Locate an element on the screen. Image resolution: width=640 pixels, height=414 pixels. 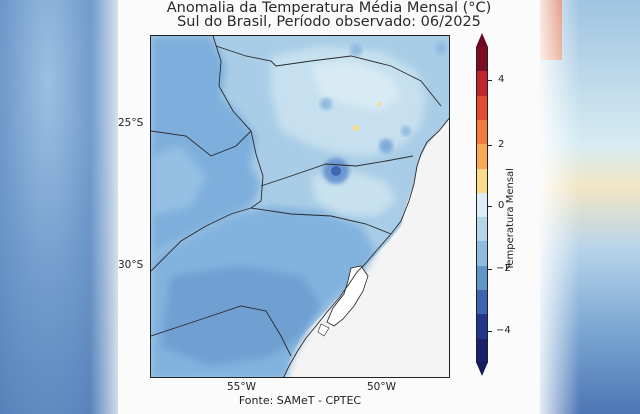
colorbar-label: Temperatura Mensal is located at coordinates (510, 219).